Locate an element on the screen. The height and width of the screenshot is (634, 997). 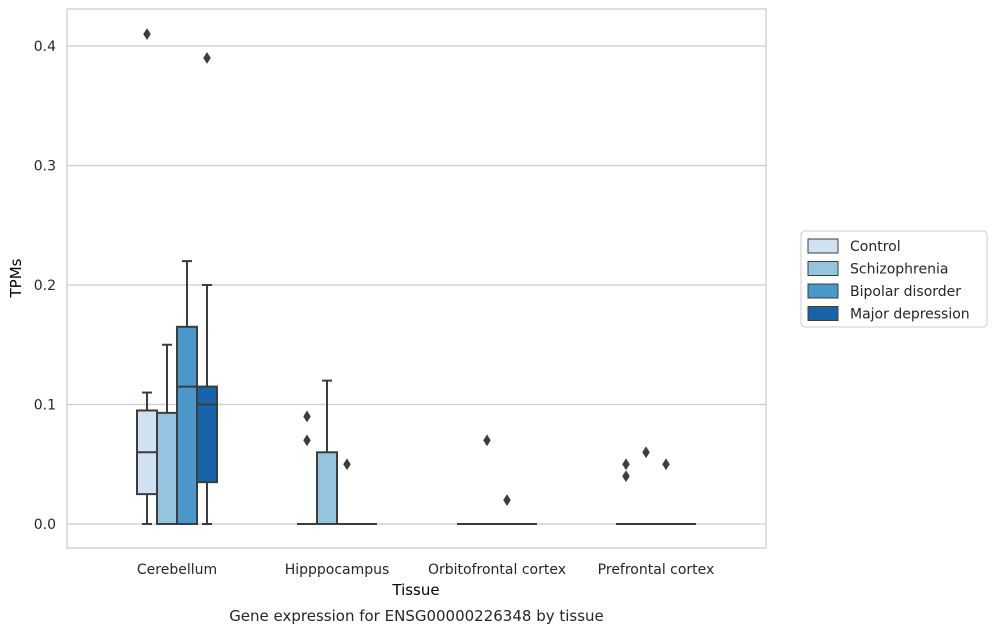
y-axis-ticks: 0.0 0.1 0.2 0.3 0.4 is located at coordinates (45, 286).